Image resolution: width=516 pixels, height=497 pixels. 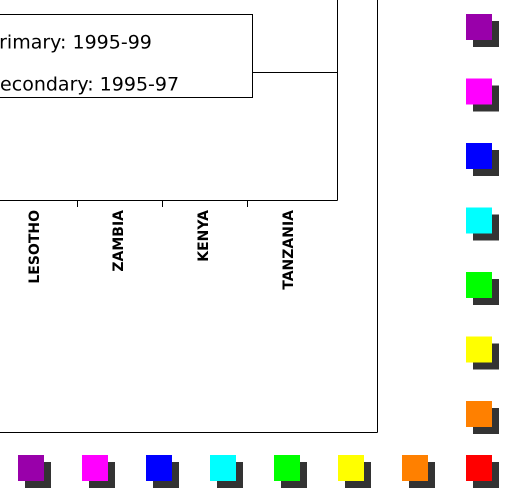 I want to click on category-label: KENYA, so click(x=204, y=236).